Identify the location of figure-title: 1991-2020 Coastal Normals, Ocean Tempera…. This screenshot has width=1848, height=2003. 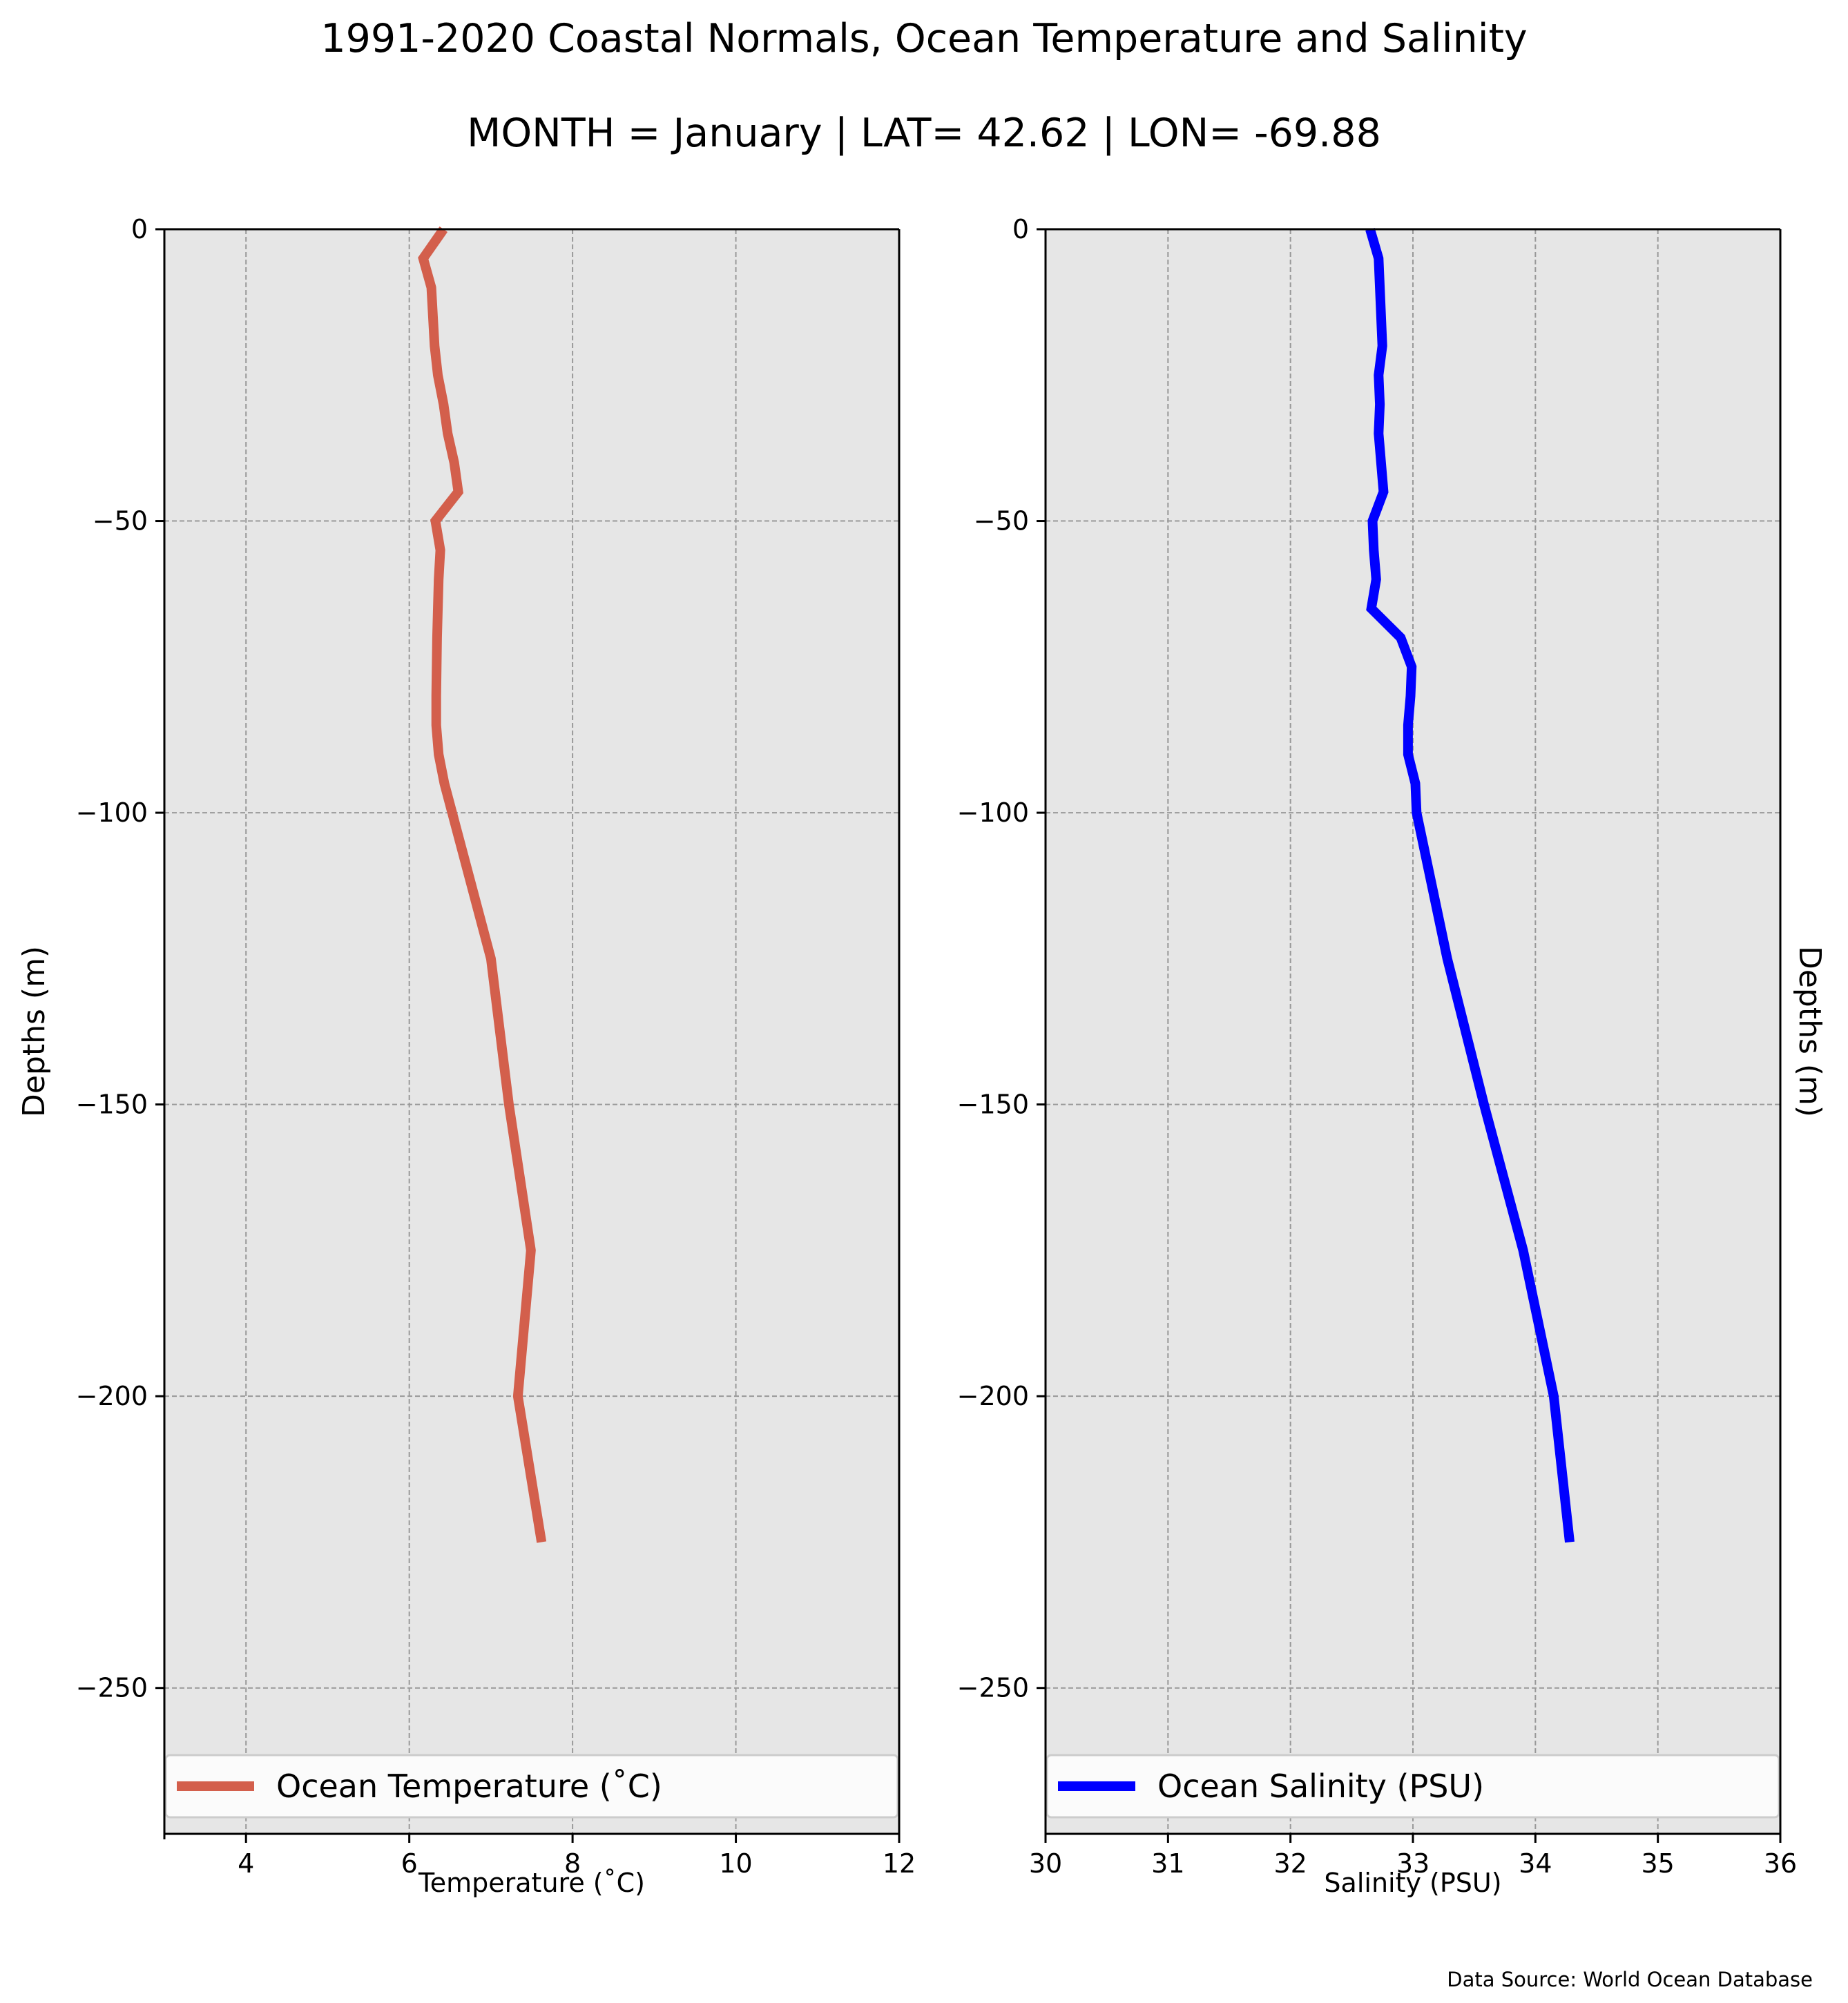
(923, 39).